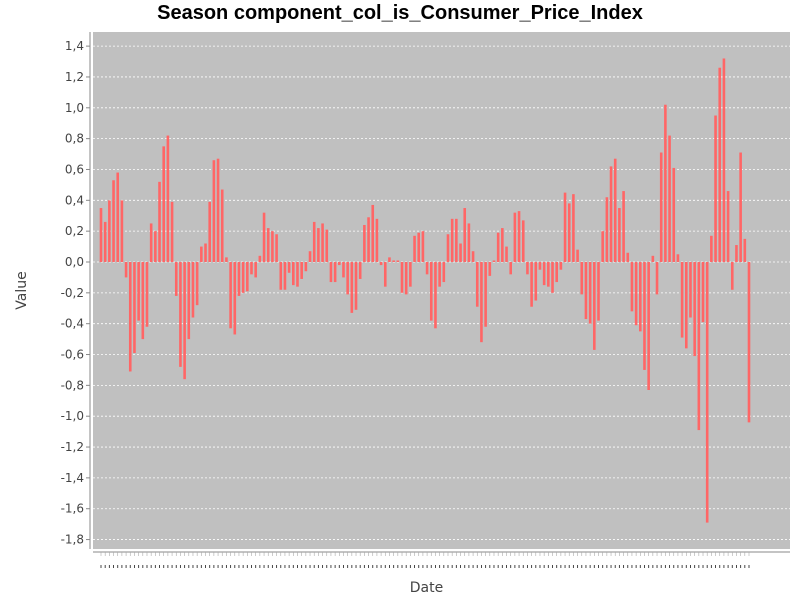 The height and width of the screenshot is (600, 800). What do you see at coordinates (72, 324) in the screenshot?
I see `y-tick-label: -0,4` at bounding box center [72, 324].